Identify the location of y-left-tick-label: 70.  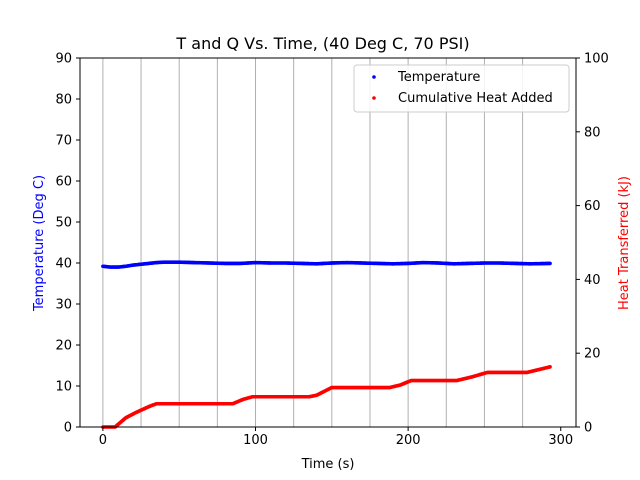
(63, 141).